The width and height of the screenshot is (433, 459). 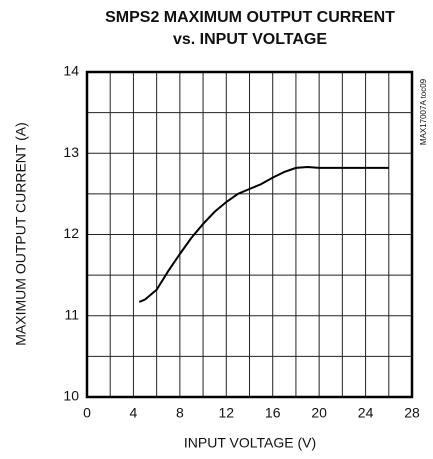 What do you see at coordinates (226, 413) in the screenshot?
I see `x-tick-label: 12` at bounding box center [226, 413].